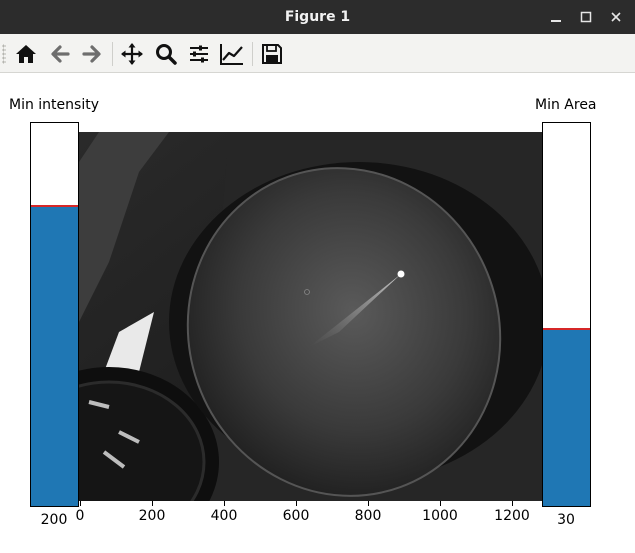  Describe the element at coordinates (368, 516) in the screenshot. I see `x-tick-label: 800` at that location.